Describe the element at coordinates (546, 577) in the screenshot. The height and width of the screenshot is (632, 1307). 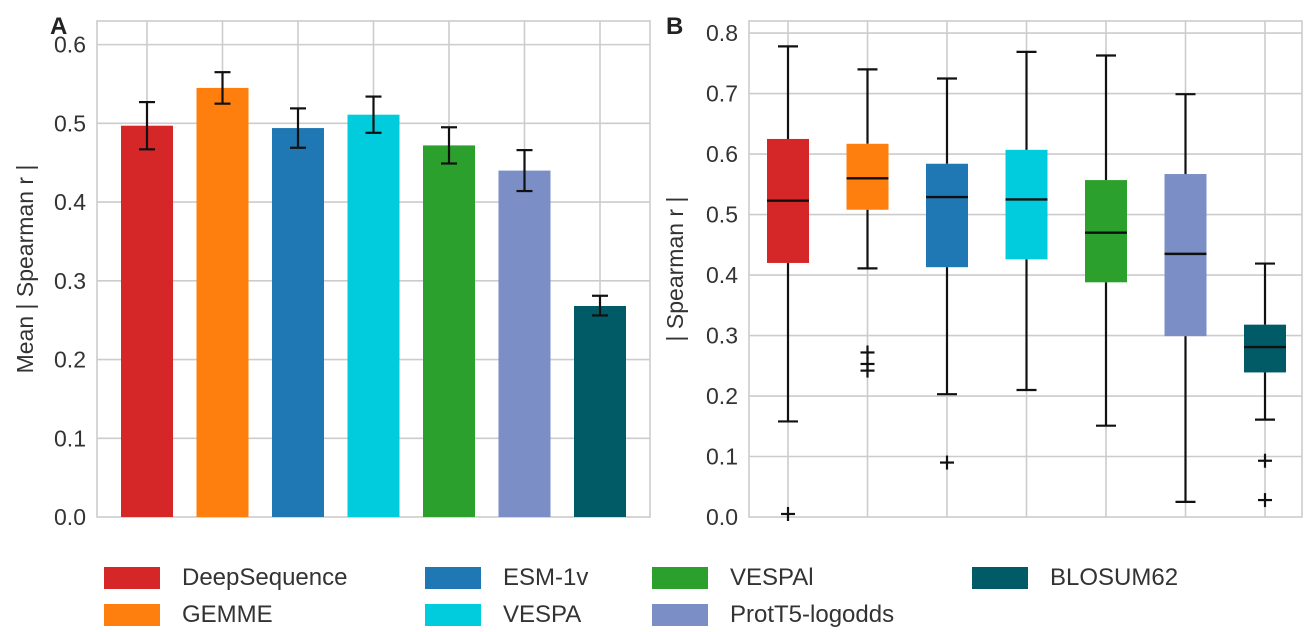
I see `legend-label: ESM-1v` at that location.